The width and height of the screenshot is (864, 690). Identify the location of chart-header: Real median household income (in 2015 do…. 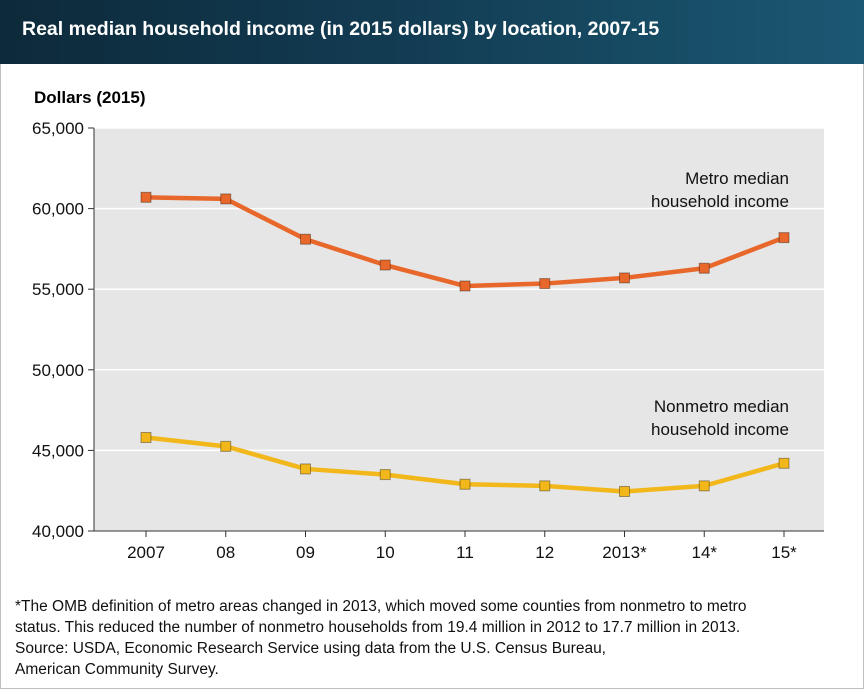
(432, 32).